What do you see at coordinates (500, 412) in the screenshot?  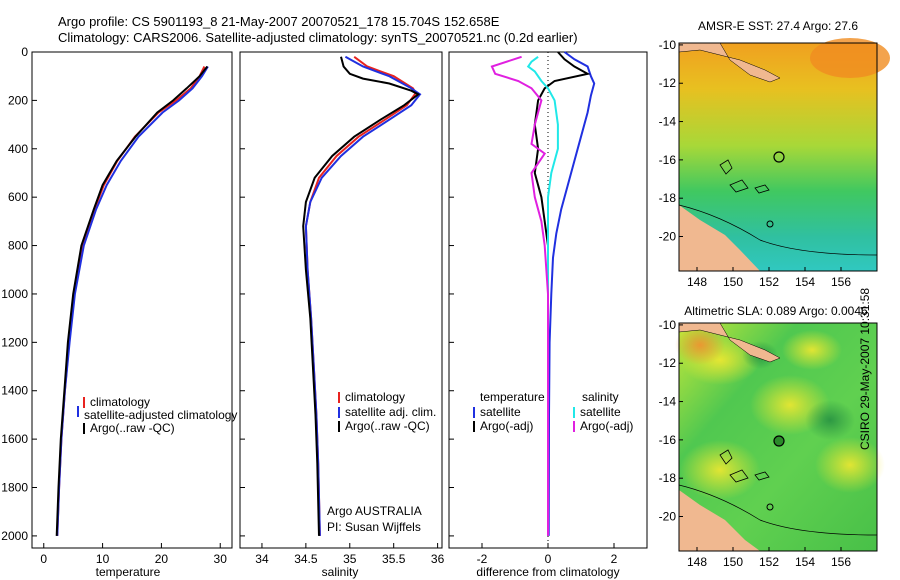 I see `legend-temp-satellite: satellite` at bounding box center [500, 412].